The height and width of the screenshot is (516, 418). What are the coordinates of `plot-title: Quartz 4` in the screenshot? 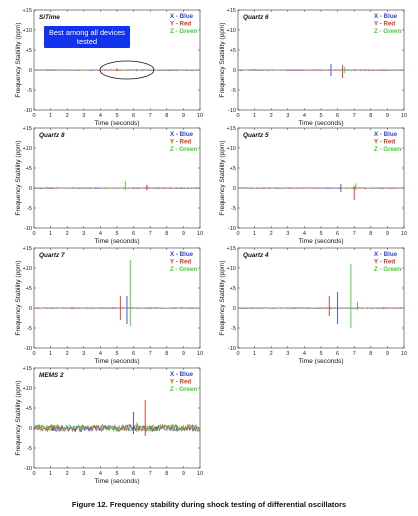 It's located at (256, 255).